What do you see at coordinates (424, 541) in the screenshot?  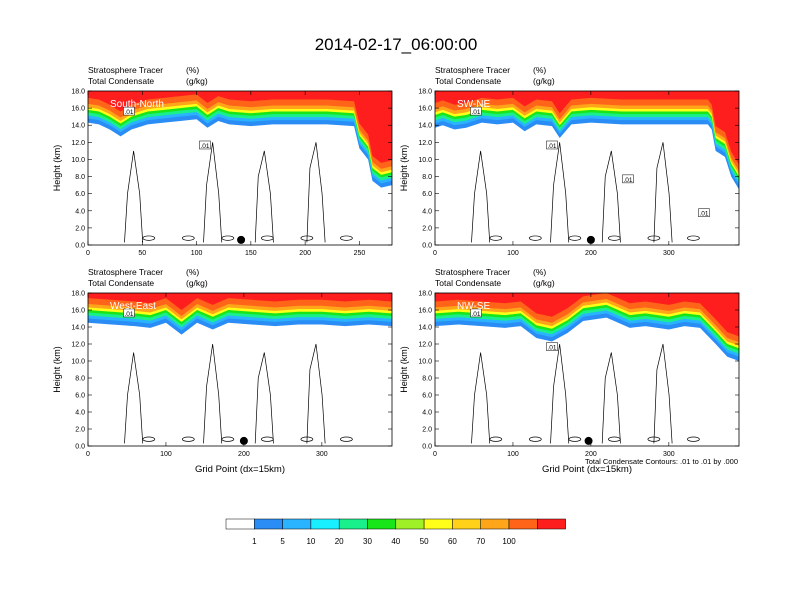 I see `colorbar-label: 50` at bounding box center [424, 541].